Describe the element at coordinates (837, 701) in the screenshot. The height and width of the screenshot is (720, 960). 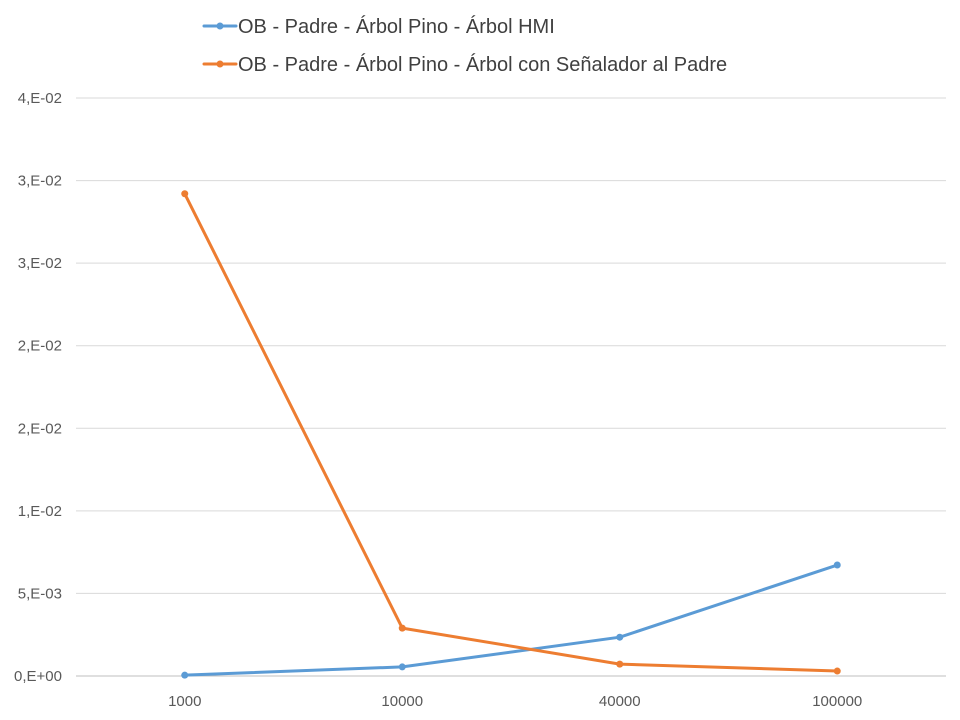
I see `x-tick-label: 100000` at that location.